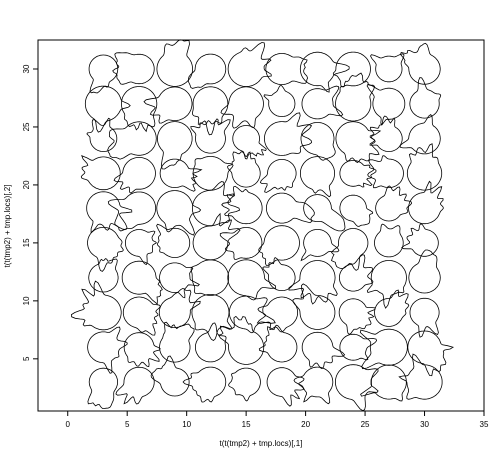 This screenshot has height=459, width=500. What do you see at coordinates (30, 212) in the screenshot?
I see `y-axis: 5 10 15 20 25 30` at bounding box center [30, 212].